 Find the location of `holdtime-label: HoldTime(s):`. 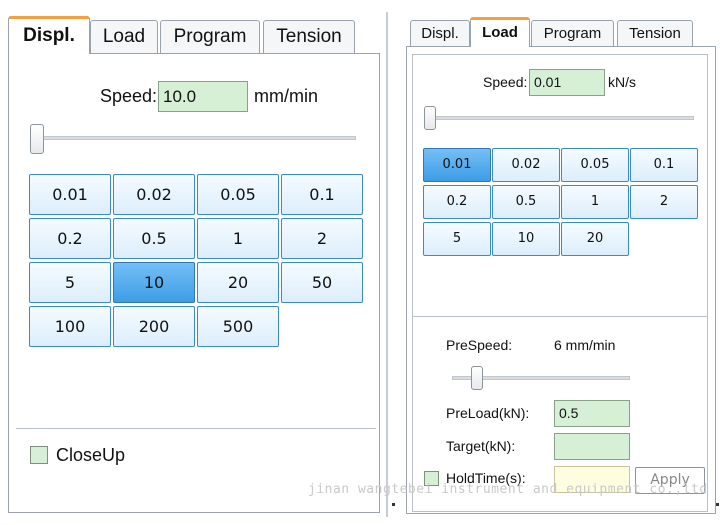

holdtime-label: HoldTime(s): is located at coordinates (486, 478).